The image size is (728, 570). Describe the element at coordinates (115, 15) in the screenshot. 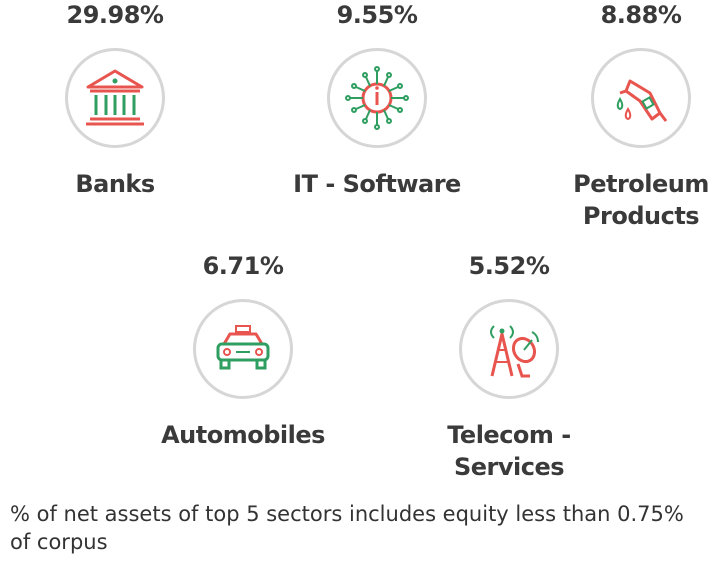

I see `sector-value: 29.98%` at that location.